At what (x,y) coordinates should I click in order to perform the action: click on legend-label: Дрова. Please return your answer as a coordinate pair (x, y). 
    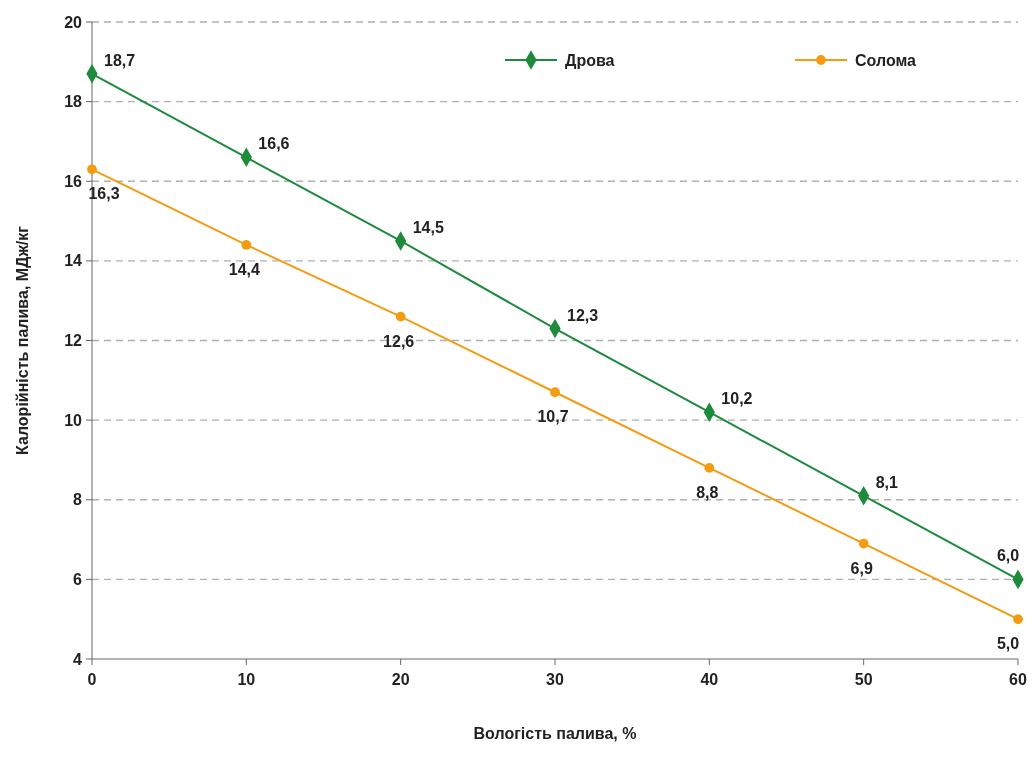
    Looking at the image, I should click on (590, 60).